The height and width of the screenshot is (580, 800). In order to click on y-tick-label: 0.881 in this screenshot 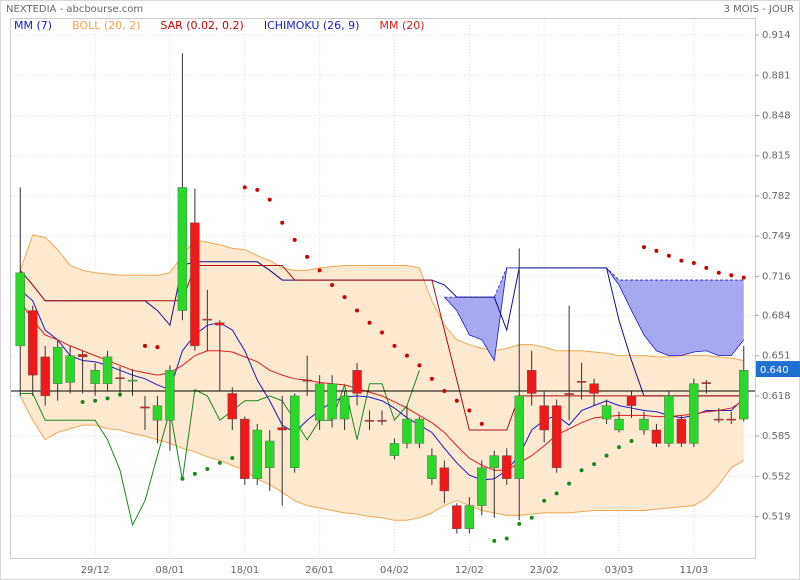, I will do `click(776, 75)`.